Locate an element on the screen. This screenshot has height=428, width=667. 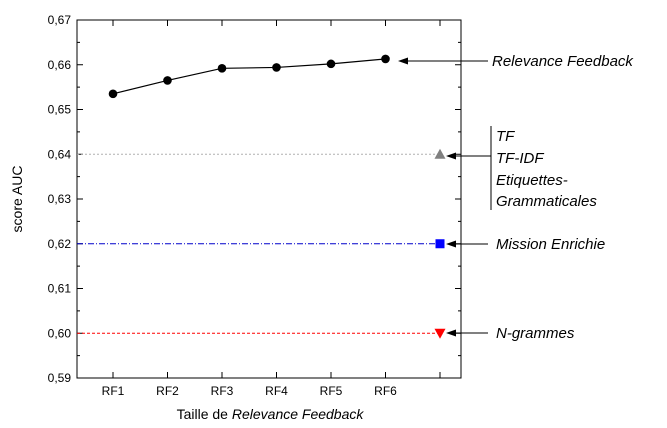
y-tick-label: 0,67 is located at coordinates (60, 20).